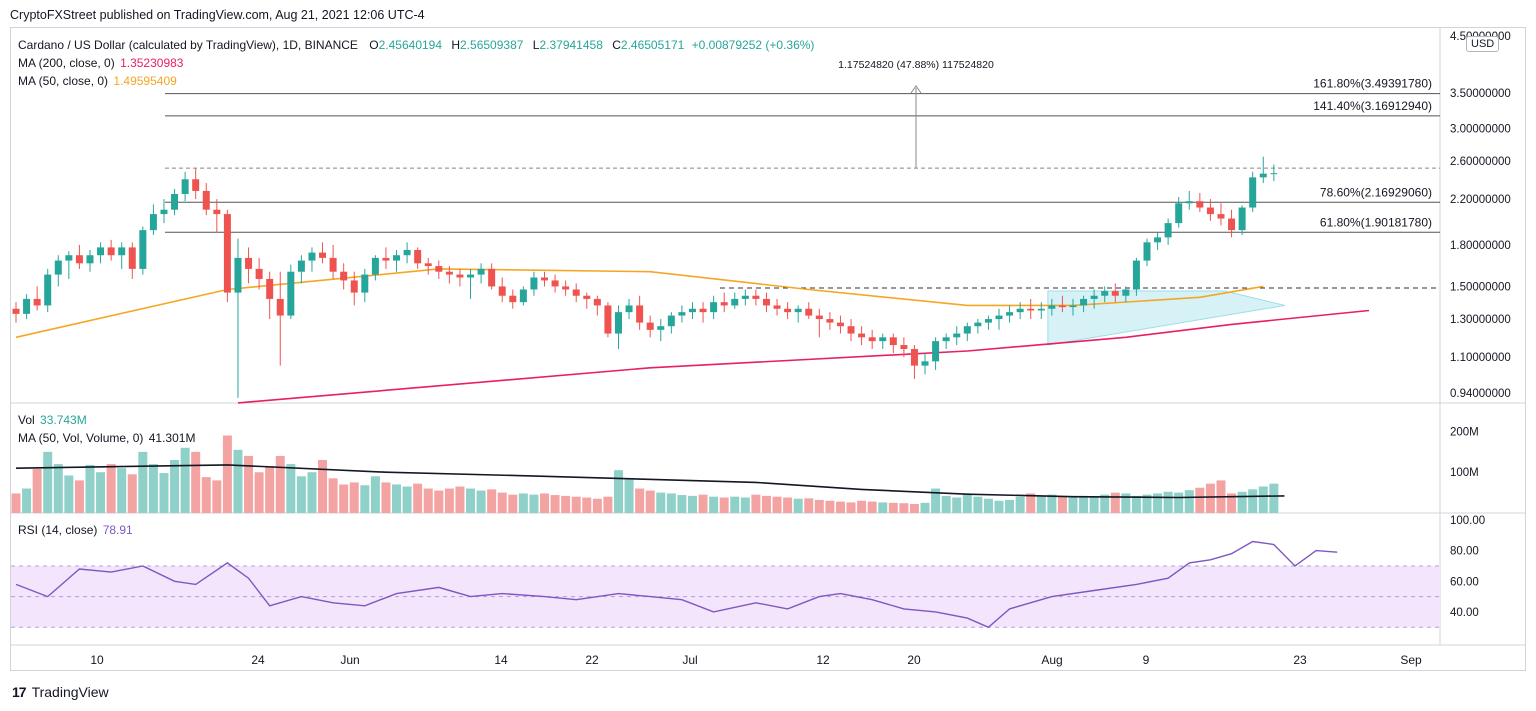  Describe the element at coordinates (652, 45) in the screenshot. I see `legend-c: 2.46505171` at that location.